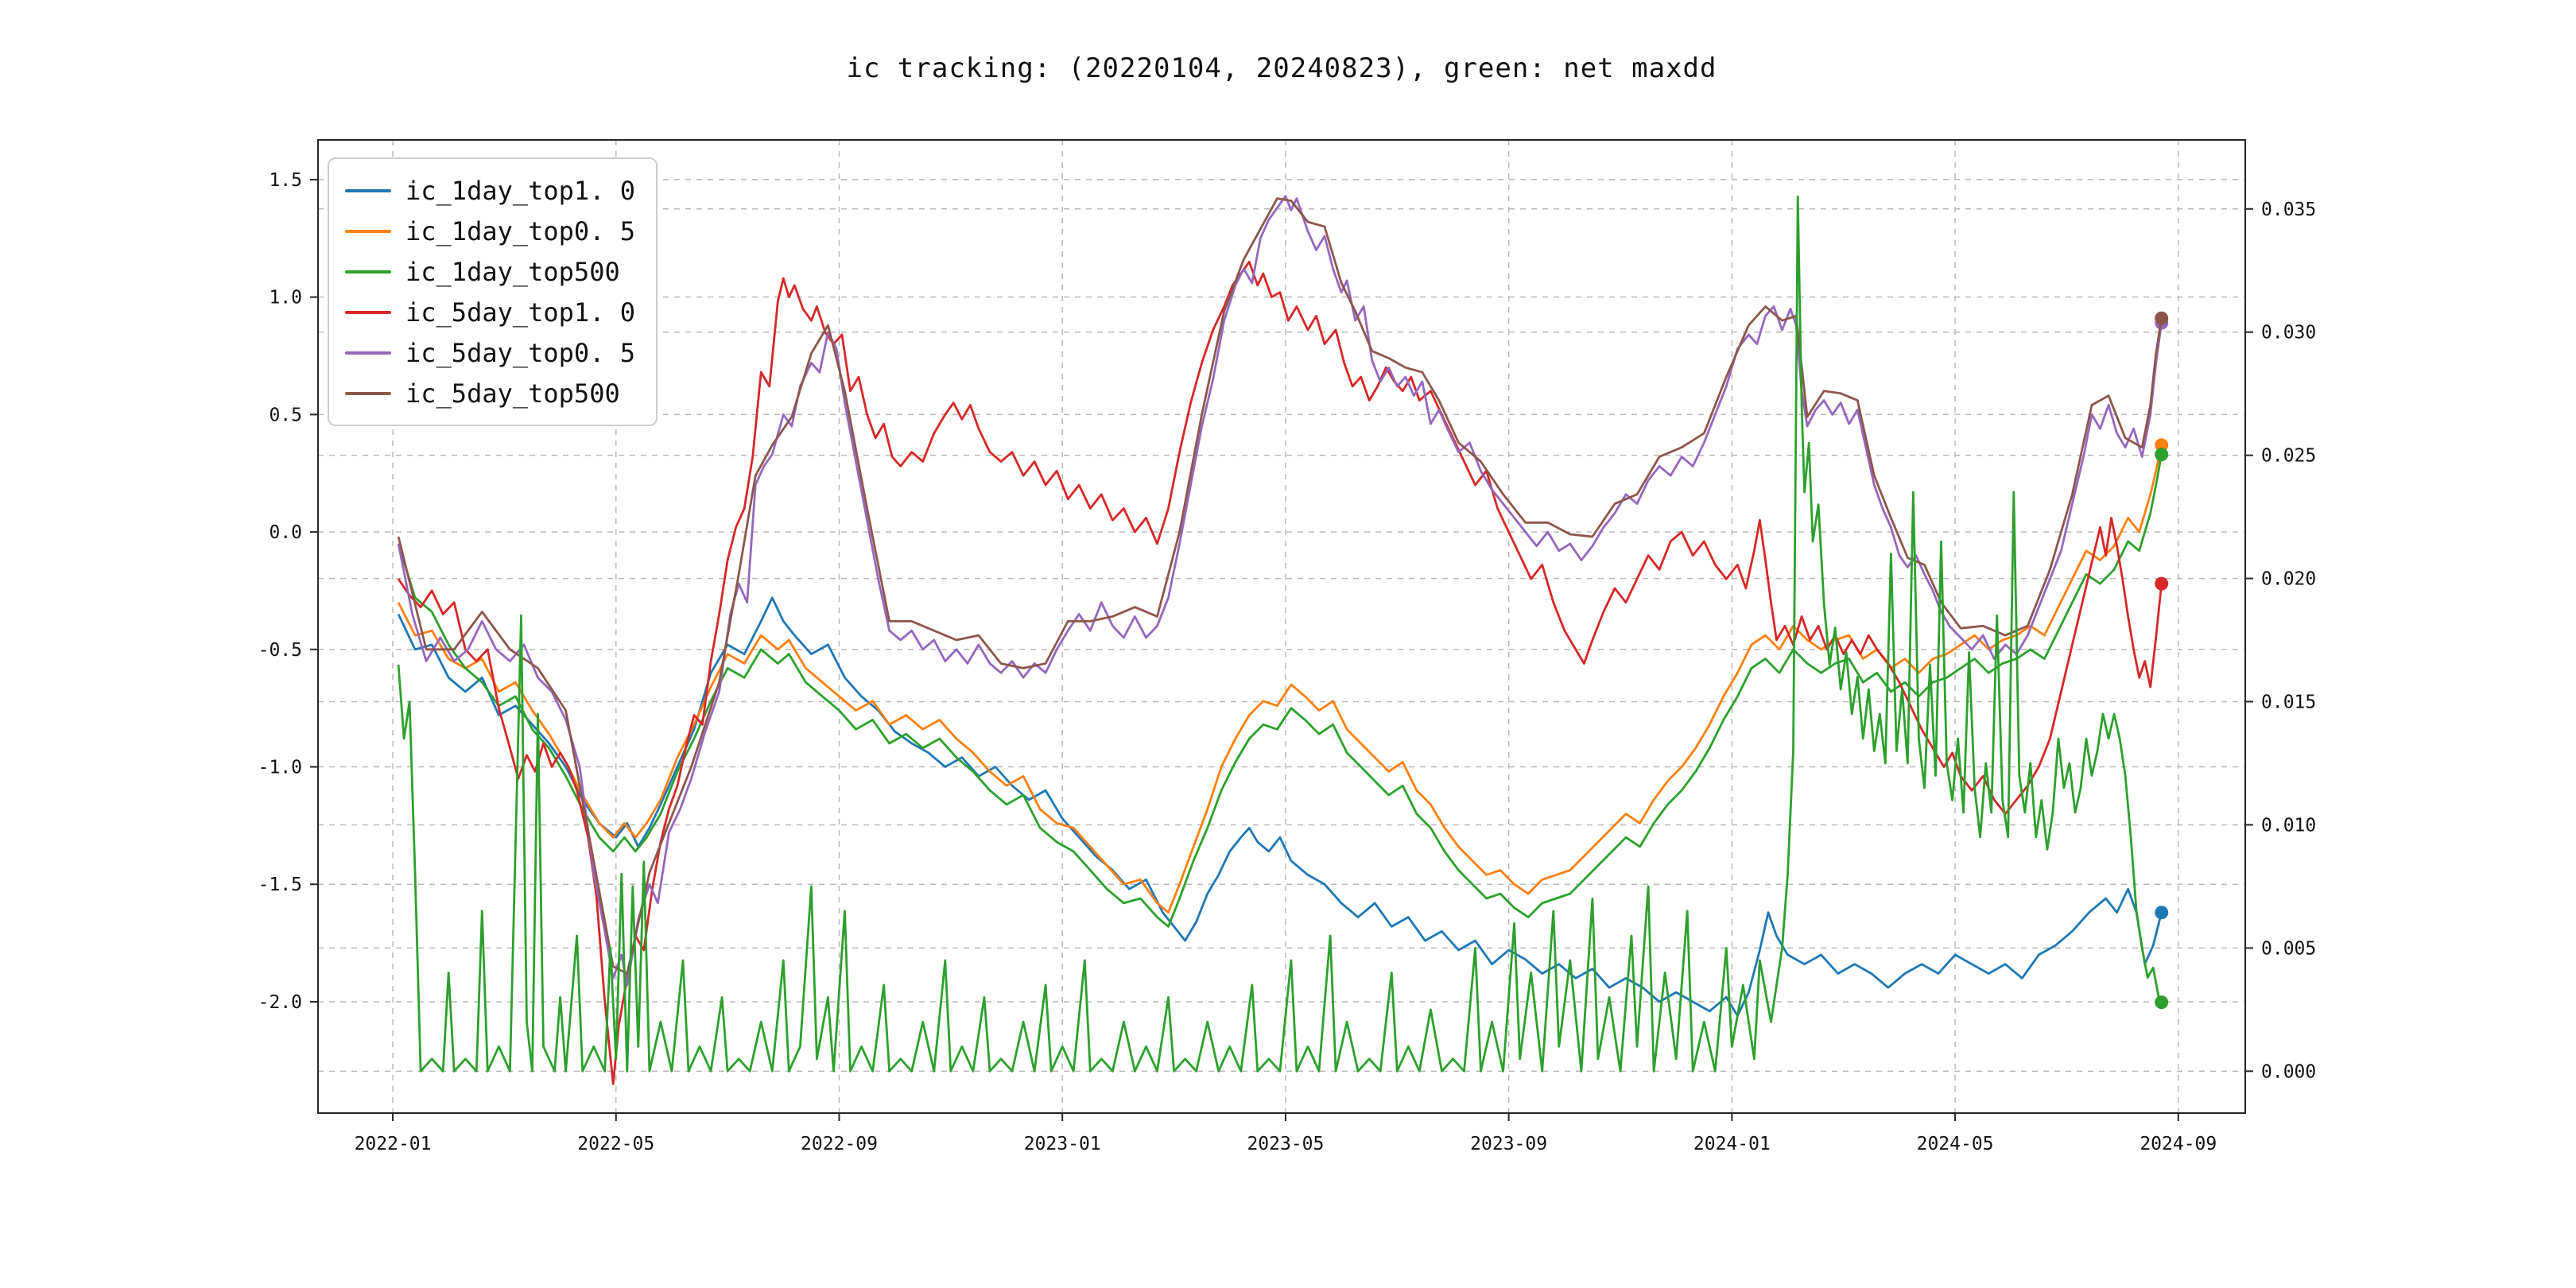  I want to click on series-end-marker-ic_5day_top500, so click(2162, 318).